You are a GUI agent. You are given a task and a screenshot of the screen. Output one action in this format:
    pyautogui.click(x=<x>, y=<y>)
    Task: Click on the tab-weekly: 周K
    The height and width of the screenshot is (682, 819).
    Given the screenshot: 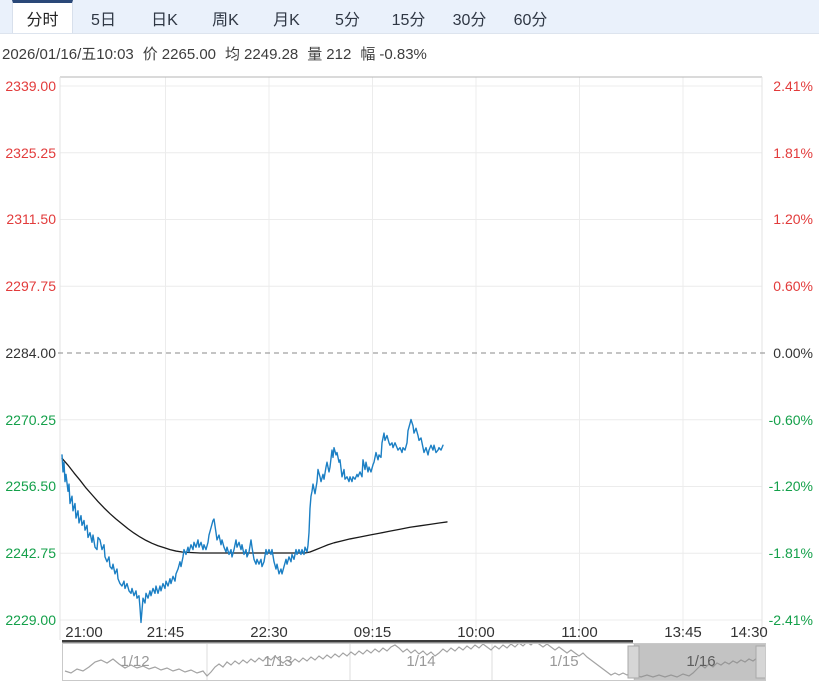 What is the action you would take?
    pyautogui.click(x=225, y=20)
    